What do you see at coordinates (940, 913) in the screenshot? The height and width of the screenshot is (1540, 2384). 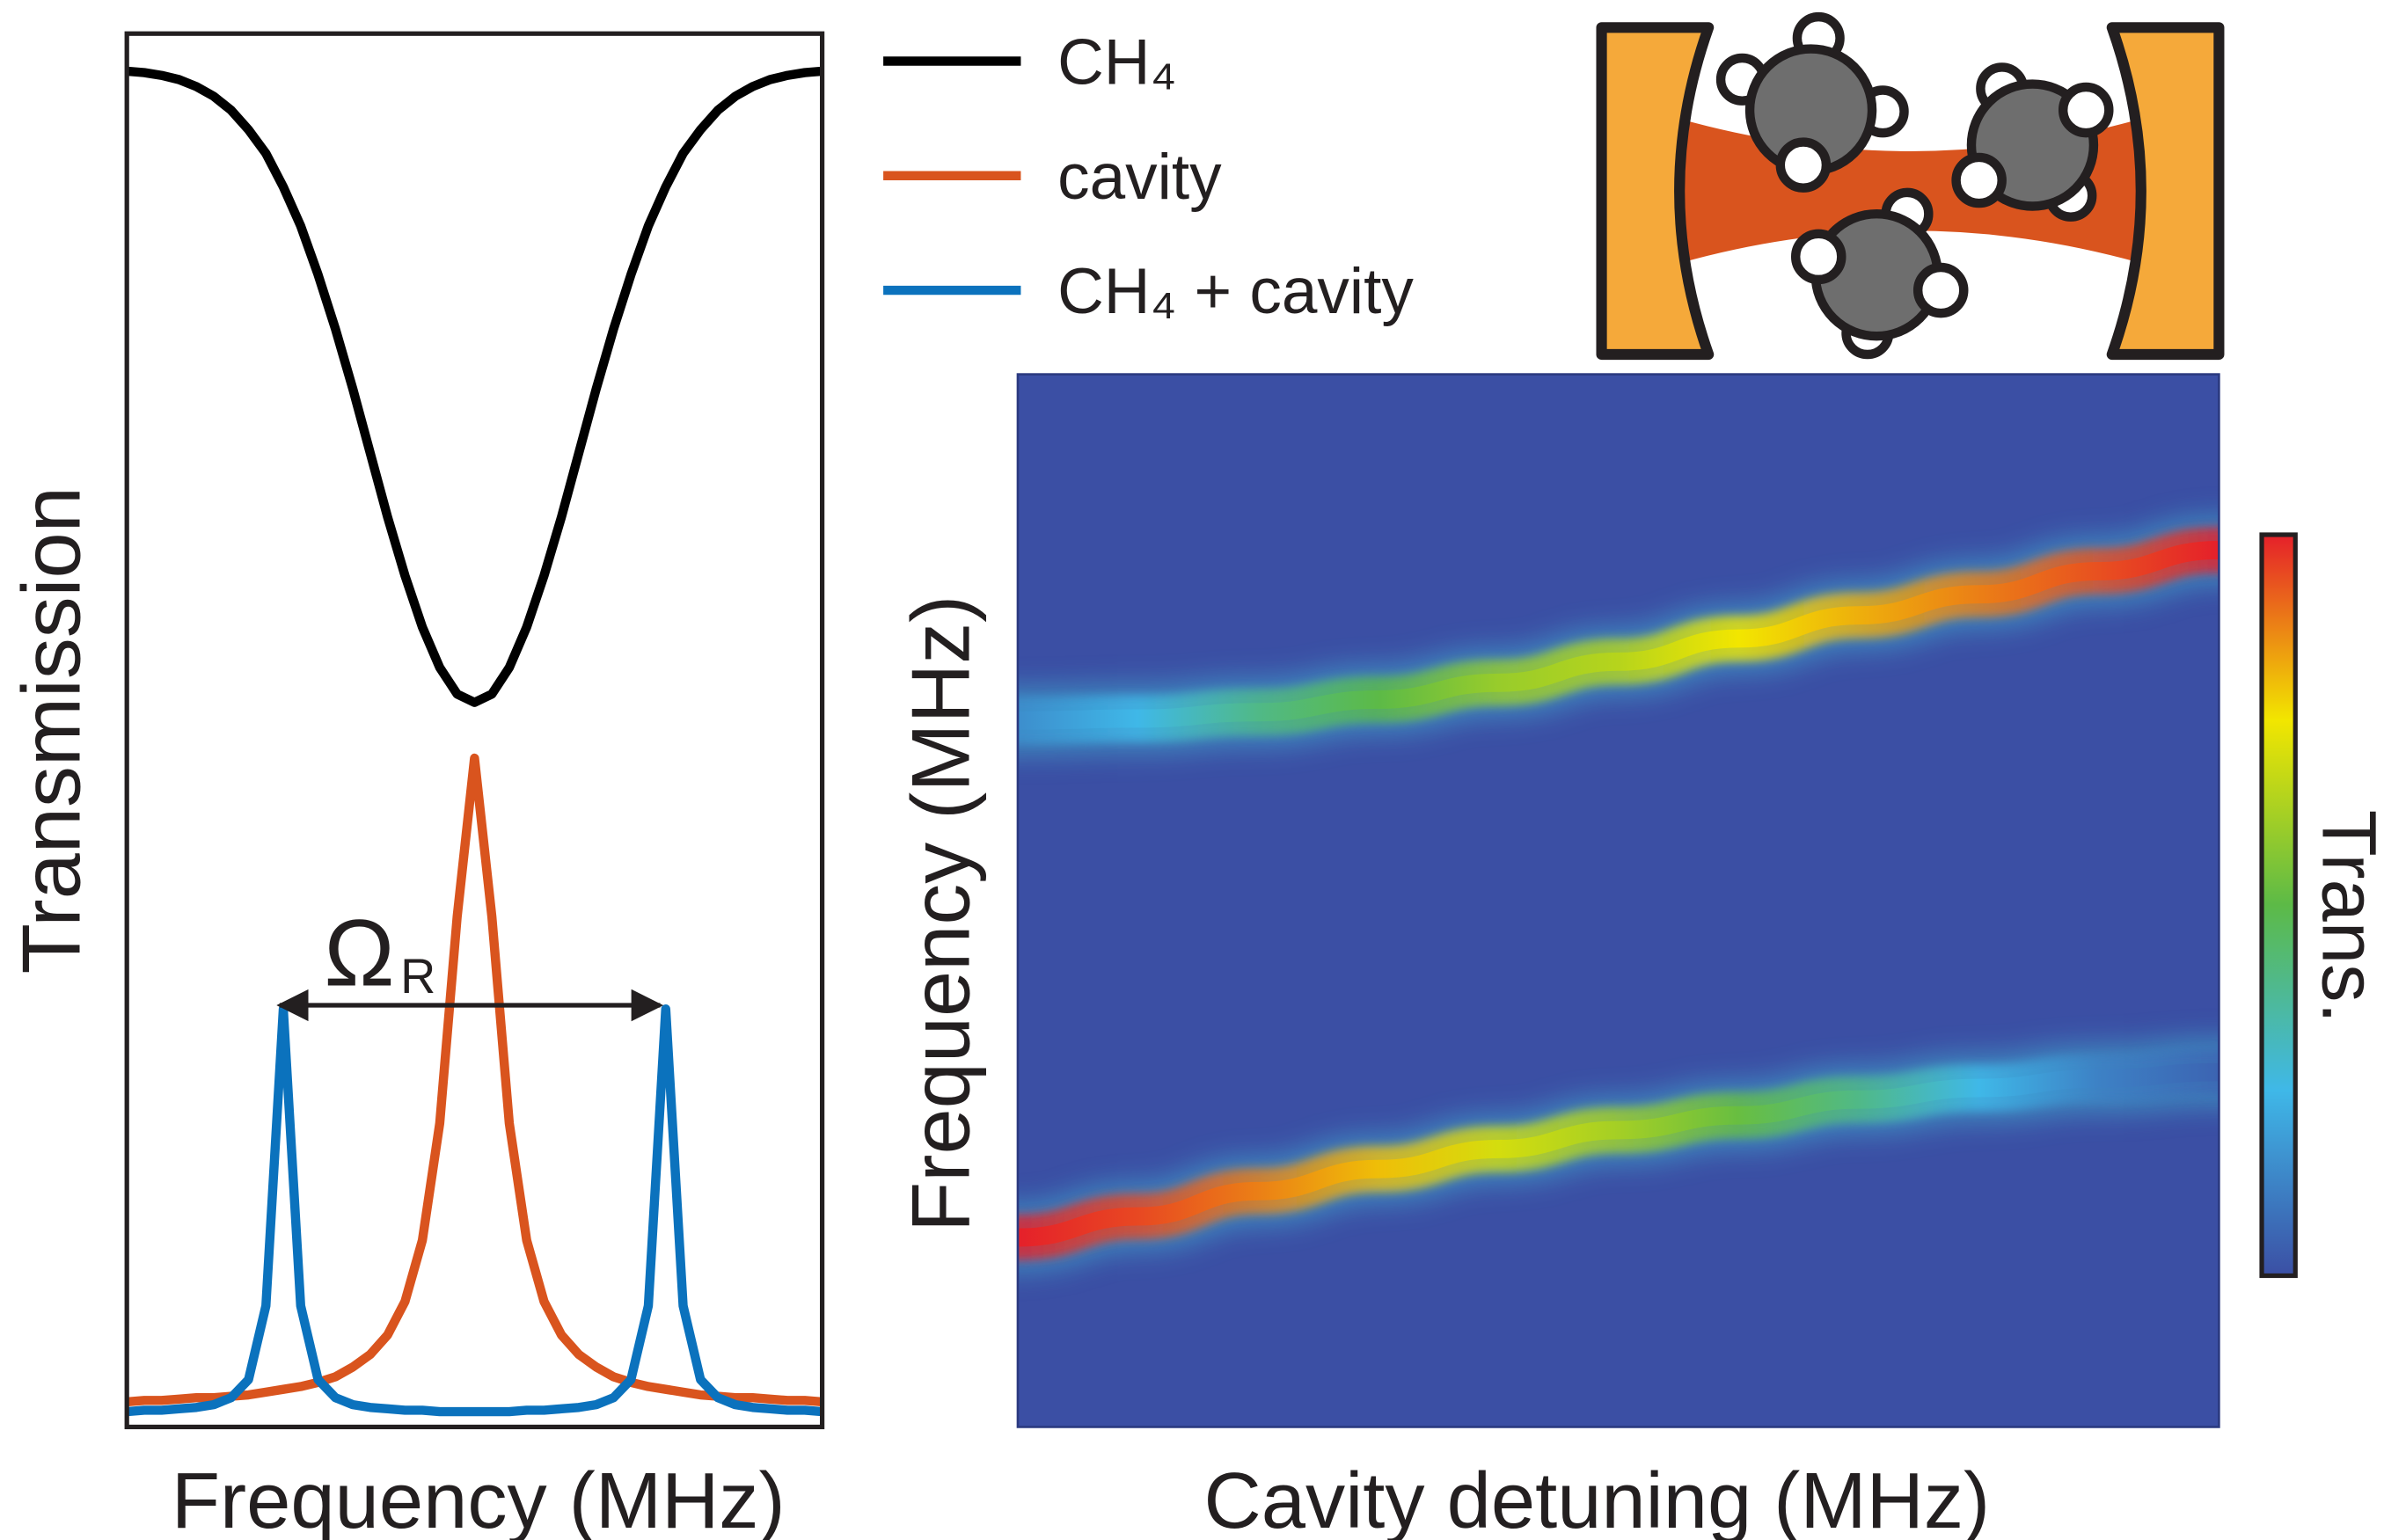 I see `y-axis-label: Frequency (MHz)` at bounding box center [940, 913].